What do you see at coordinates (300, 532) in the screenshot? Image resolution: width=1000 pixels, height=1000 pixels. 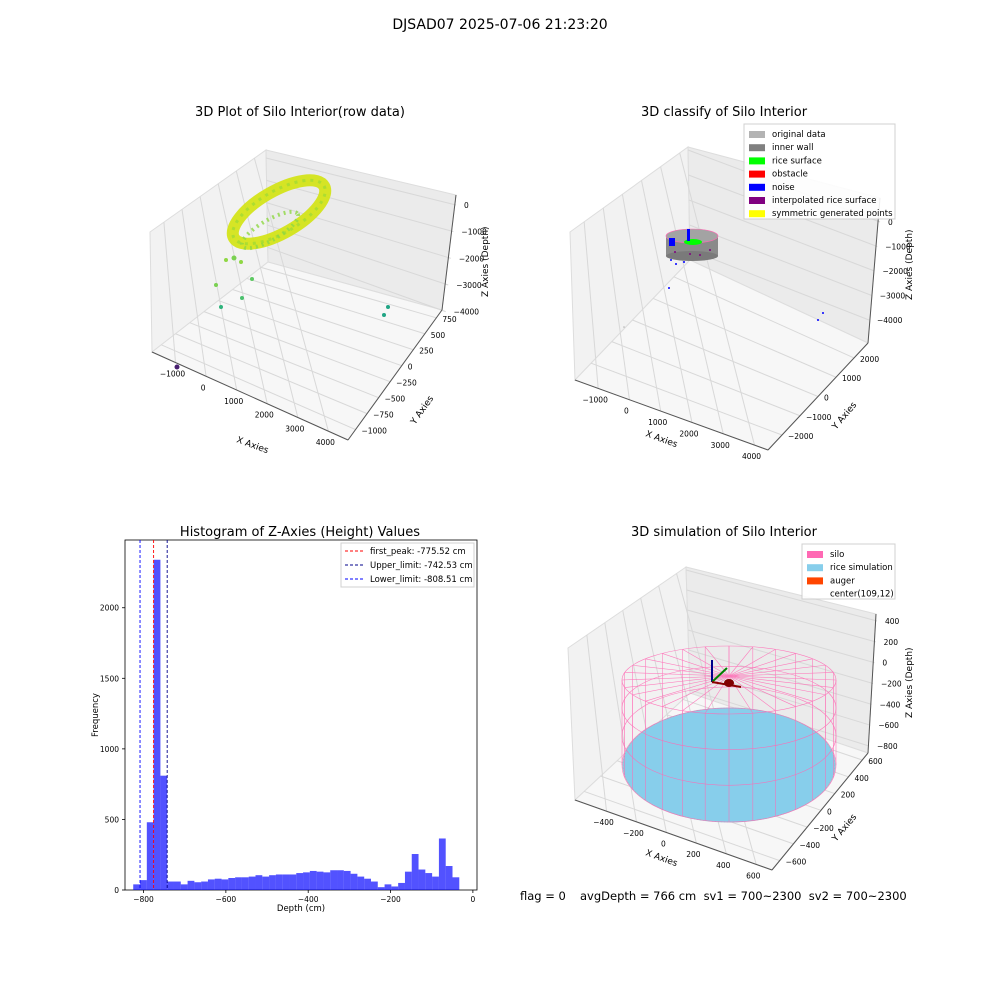 I see `plot-title: Histogram of Z-Axies (Height) Values` at bounding box center [300, 532].